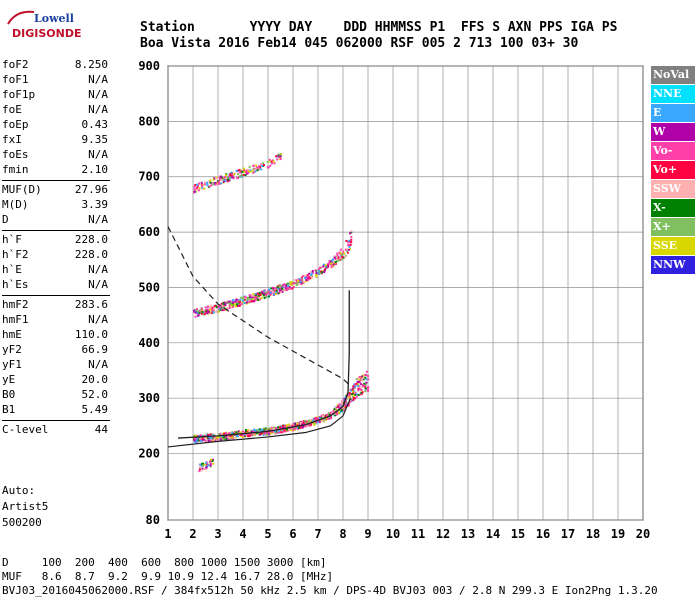 The image size is (700, 600). What do you see at coordinates (673, 132) in the screenshot?
I see `legend-item: W` at bounding box center [673, 132].